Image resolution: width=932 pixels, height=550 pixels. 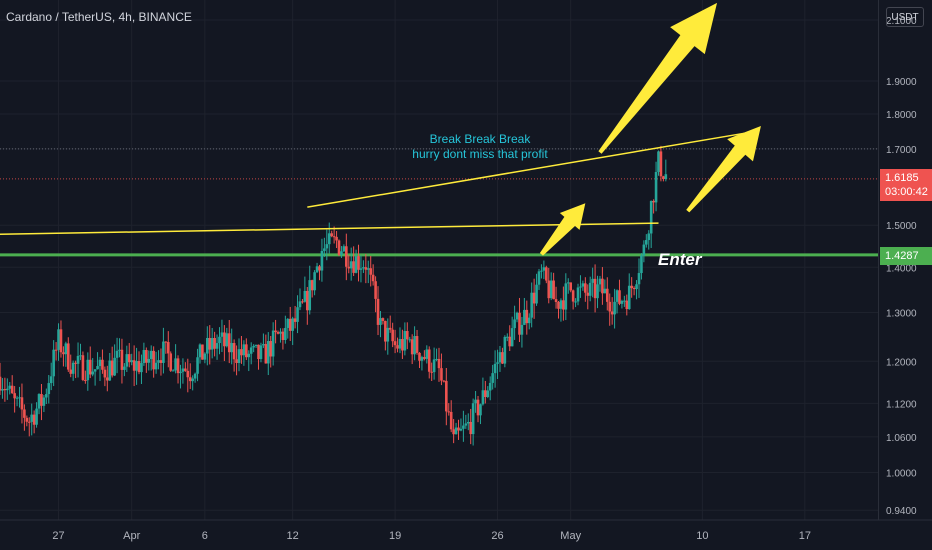 I want to click on trend-line, so click(x=527, y=170).